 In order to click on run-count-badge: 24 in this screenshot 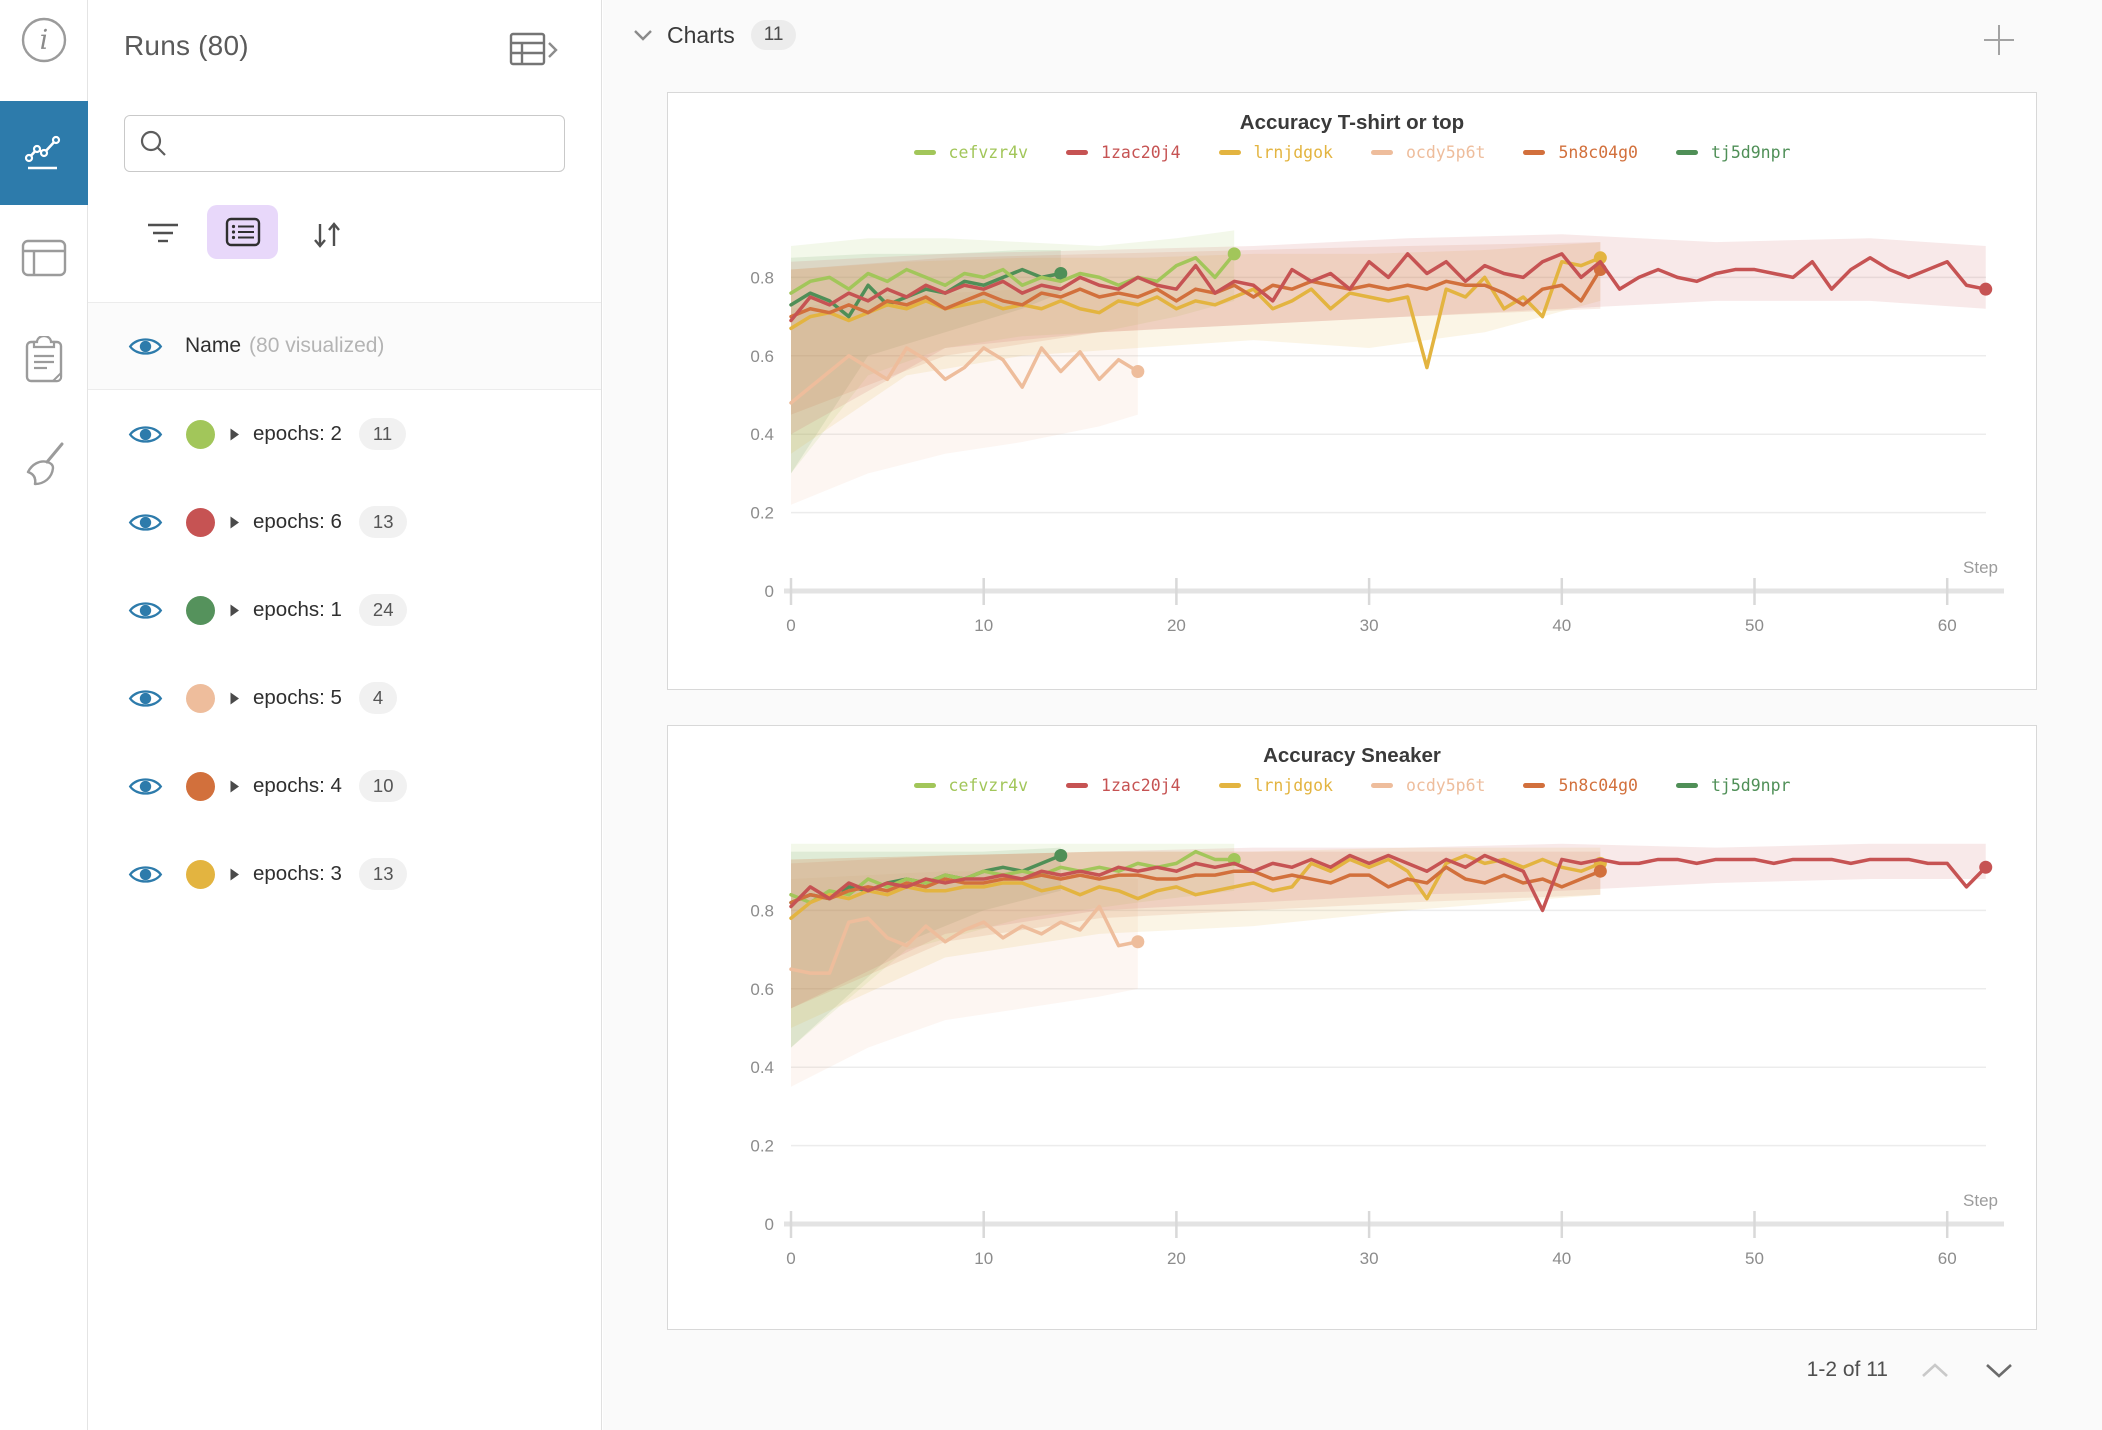, I will do `click(383, 610)`.